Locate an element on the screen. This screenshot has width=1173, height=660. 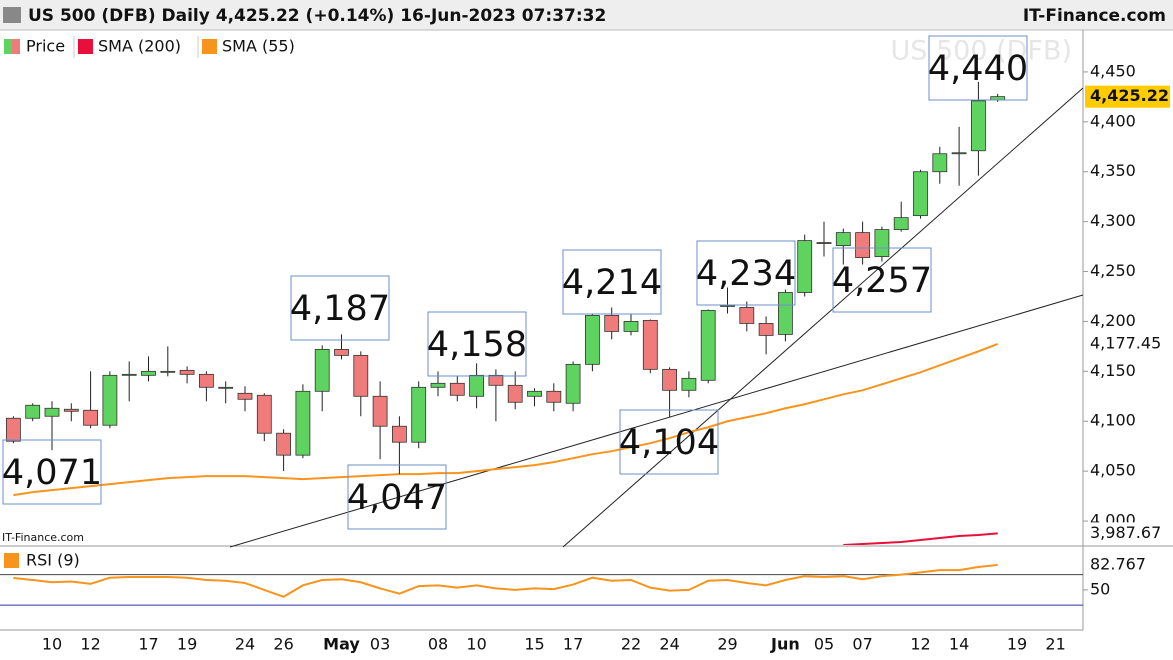
x-tick-label: Jun is located at coordinates (785, 644).